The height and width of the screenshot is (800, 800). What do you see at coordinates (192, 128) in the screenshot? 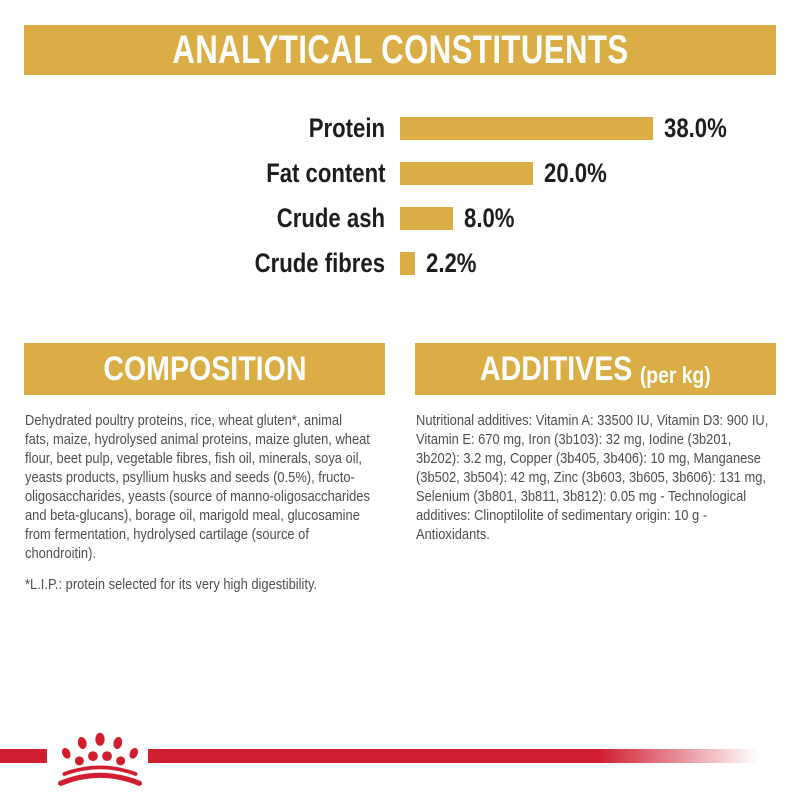
I see `chart-category-label: Protein` at bounding box center [192, 128].